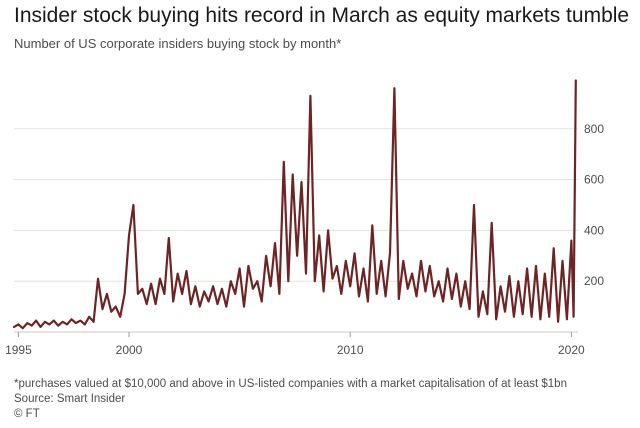 Image resolution: width=640 pixels, height=428 pixels. I want to click on y-tick-label: 800, so click(594, 129).